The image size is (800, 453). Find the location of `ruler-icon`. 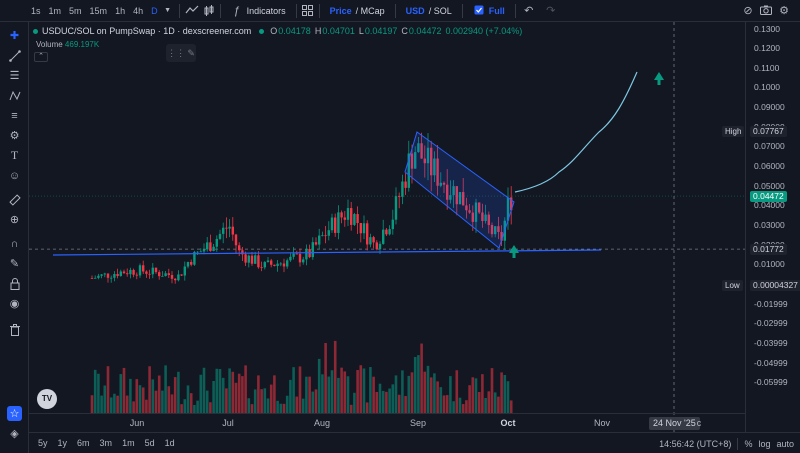

ruler-icon is located at coordinates (14, 199).